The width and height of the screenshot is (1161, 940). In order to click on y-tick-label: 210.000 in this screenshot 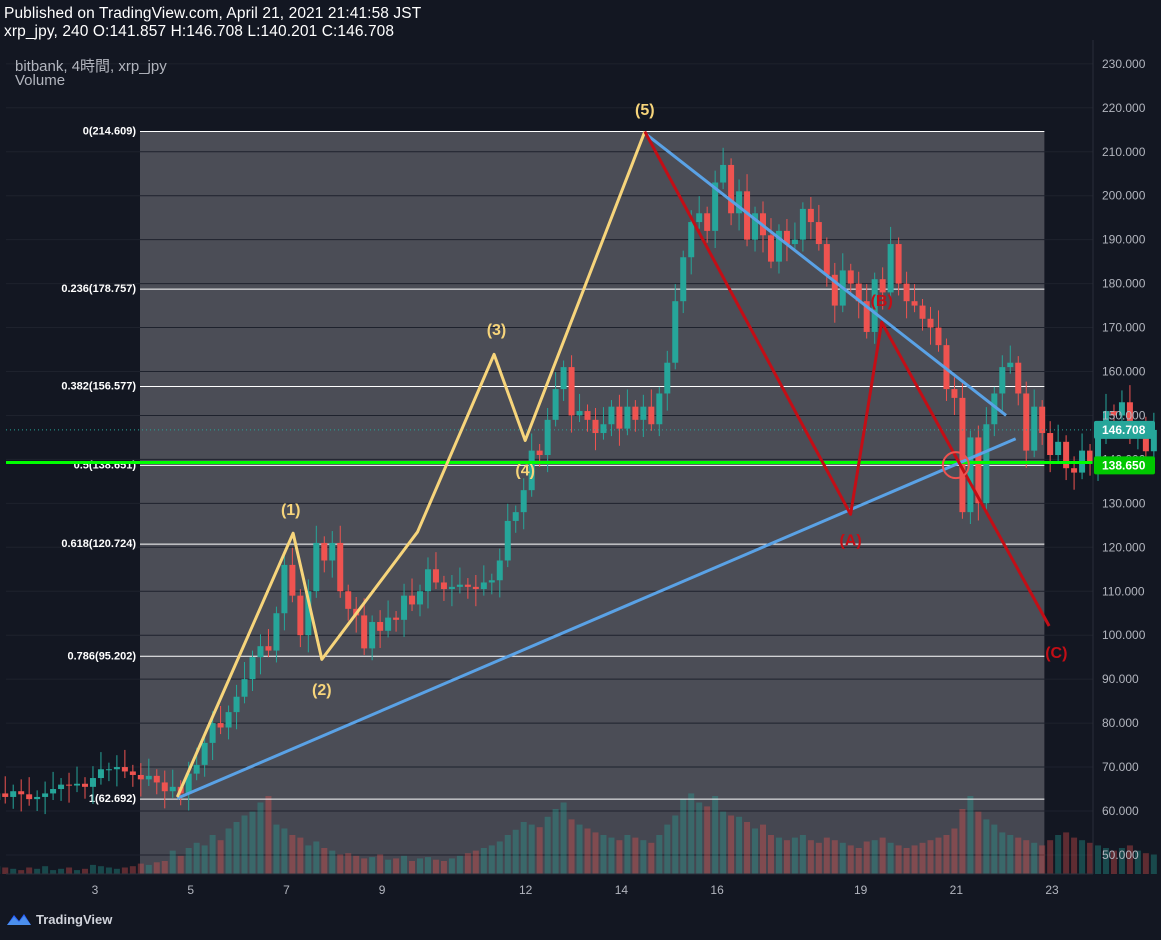, I will do `click(1124, 152)`.